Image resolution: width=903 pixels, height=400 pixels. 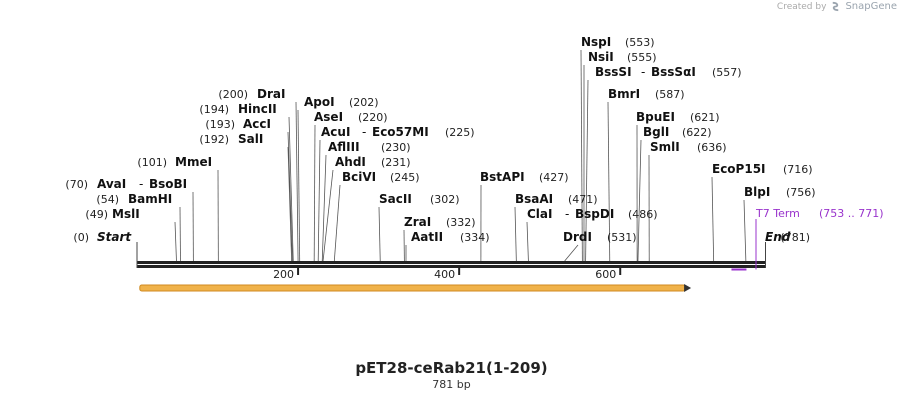 I want to click on site-name-zrai: ZraI, so click(x=417, y=222).